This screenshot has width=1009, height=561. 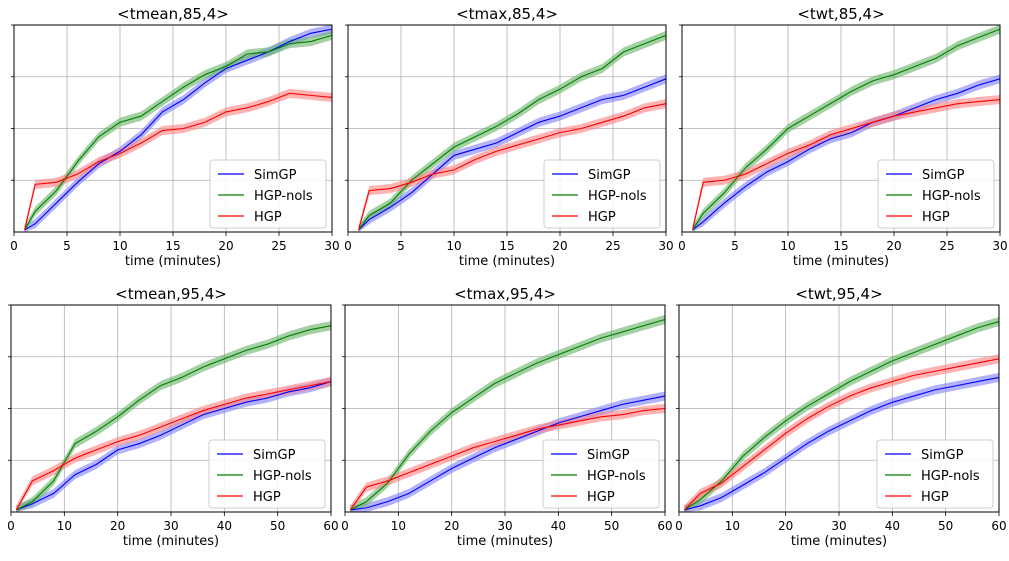 I want to click on chart-title: <twt,85,4>, so click(x=840, y=14).